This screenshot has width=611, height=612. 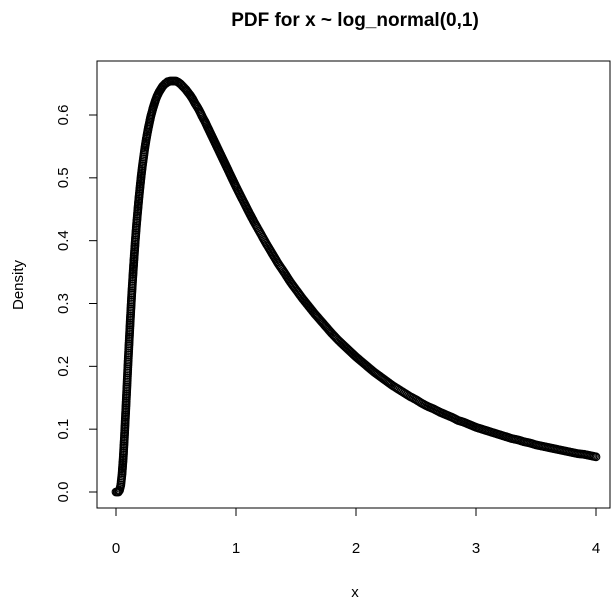 What do you see at coordinates (63, 492) in the screenshot?
I see `y-tick-label: 0.0` at bounding box center [63, 492].